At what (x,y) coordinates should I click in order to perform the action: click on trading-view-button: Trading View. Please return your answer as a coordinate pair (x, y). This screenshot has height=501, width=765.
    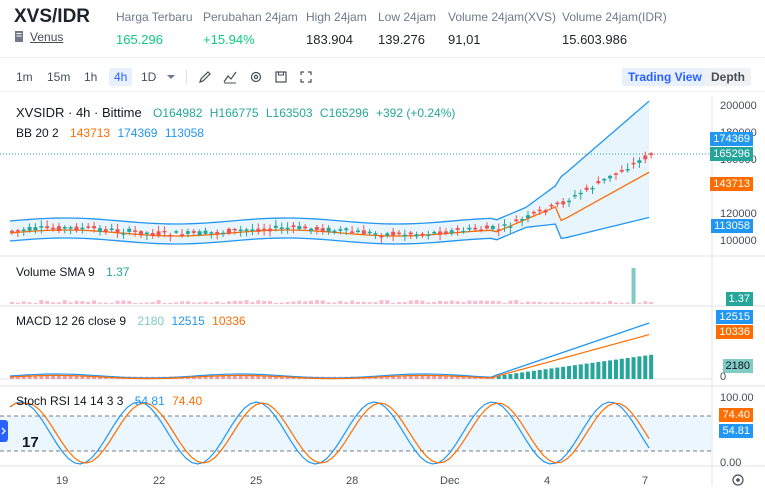
    Looking at the image, I should click on (665, 77).